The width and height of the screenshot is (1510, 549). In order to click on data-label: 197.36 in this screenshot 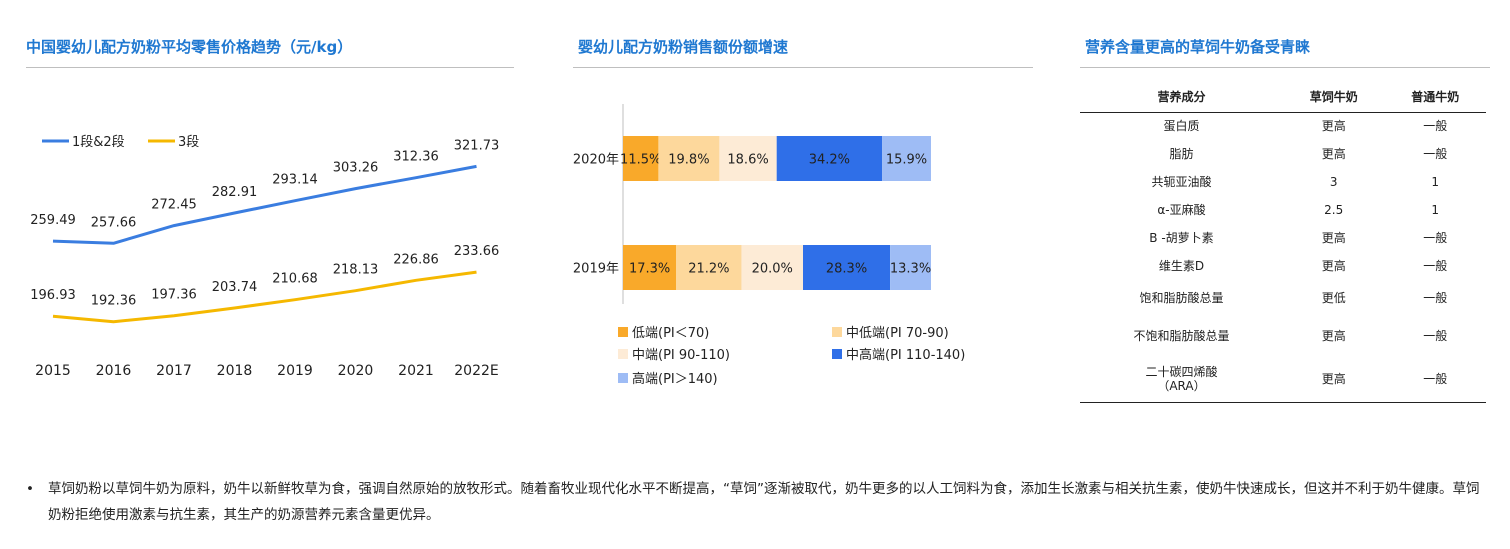, I will do `click(174, 295)`.